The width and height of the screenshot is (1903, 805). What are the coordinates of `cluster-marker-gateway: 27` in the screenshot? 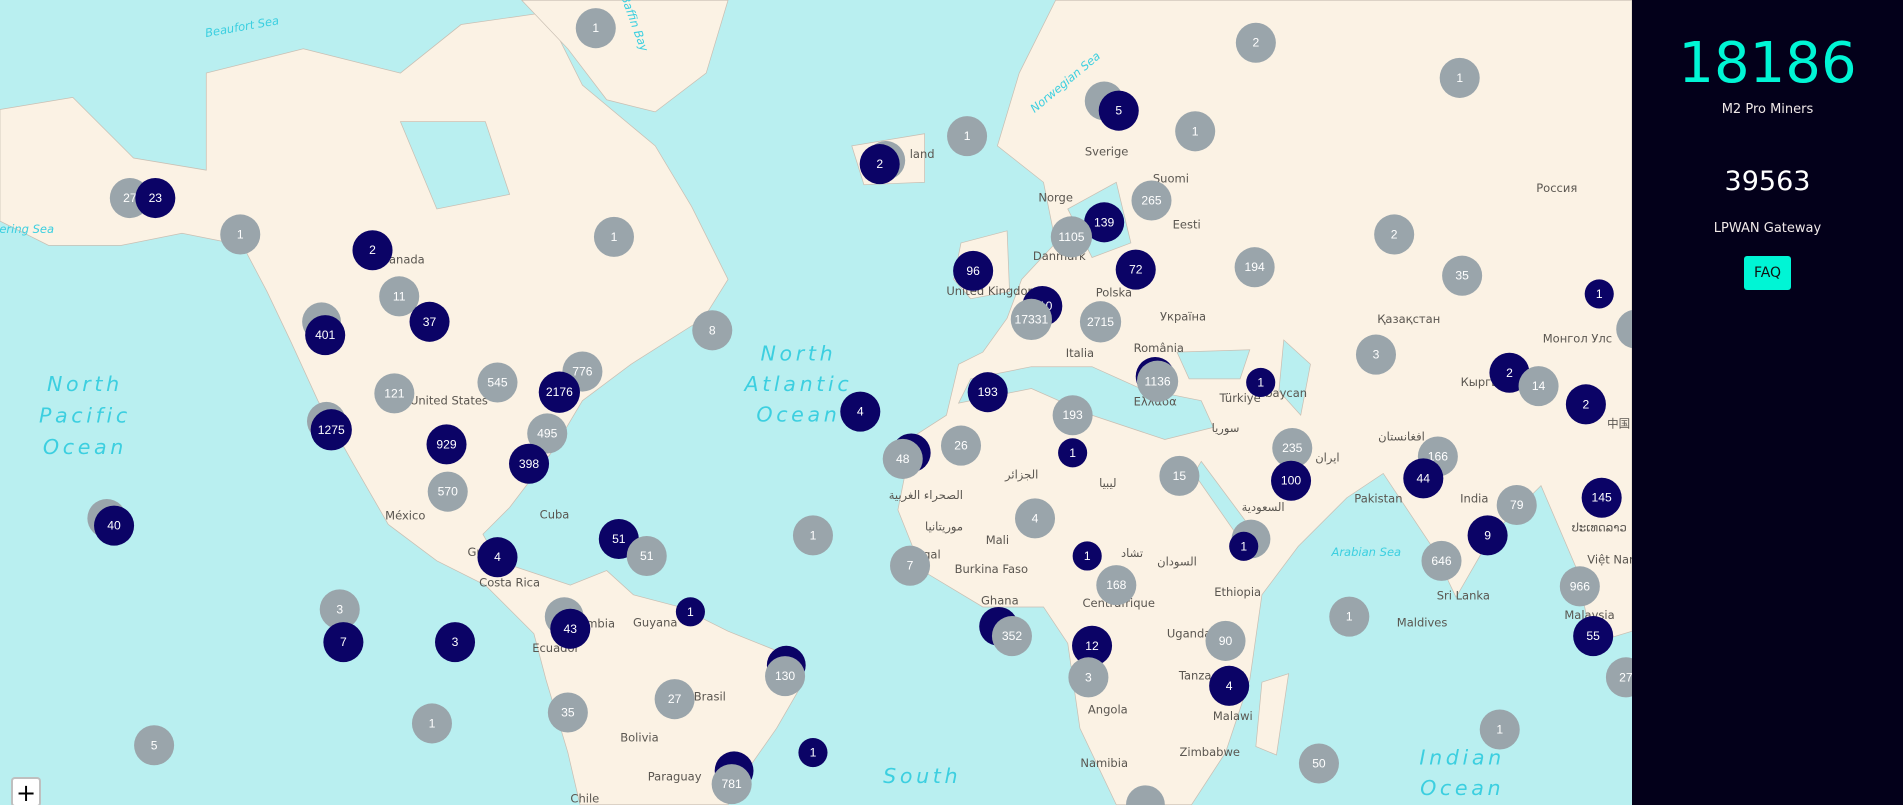 It's located at (674, 699).